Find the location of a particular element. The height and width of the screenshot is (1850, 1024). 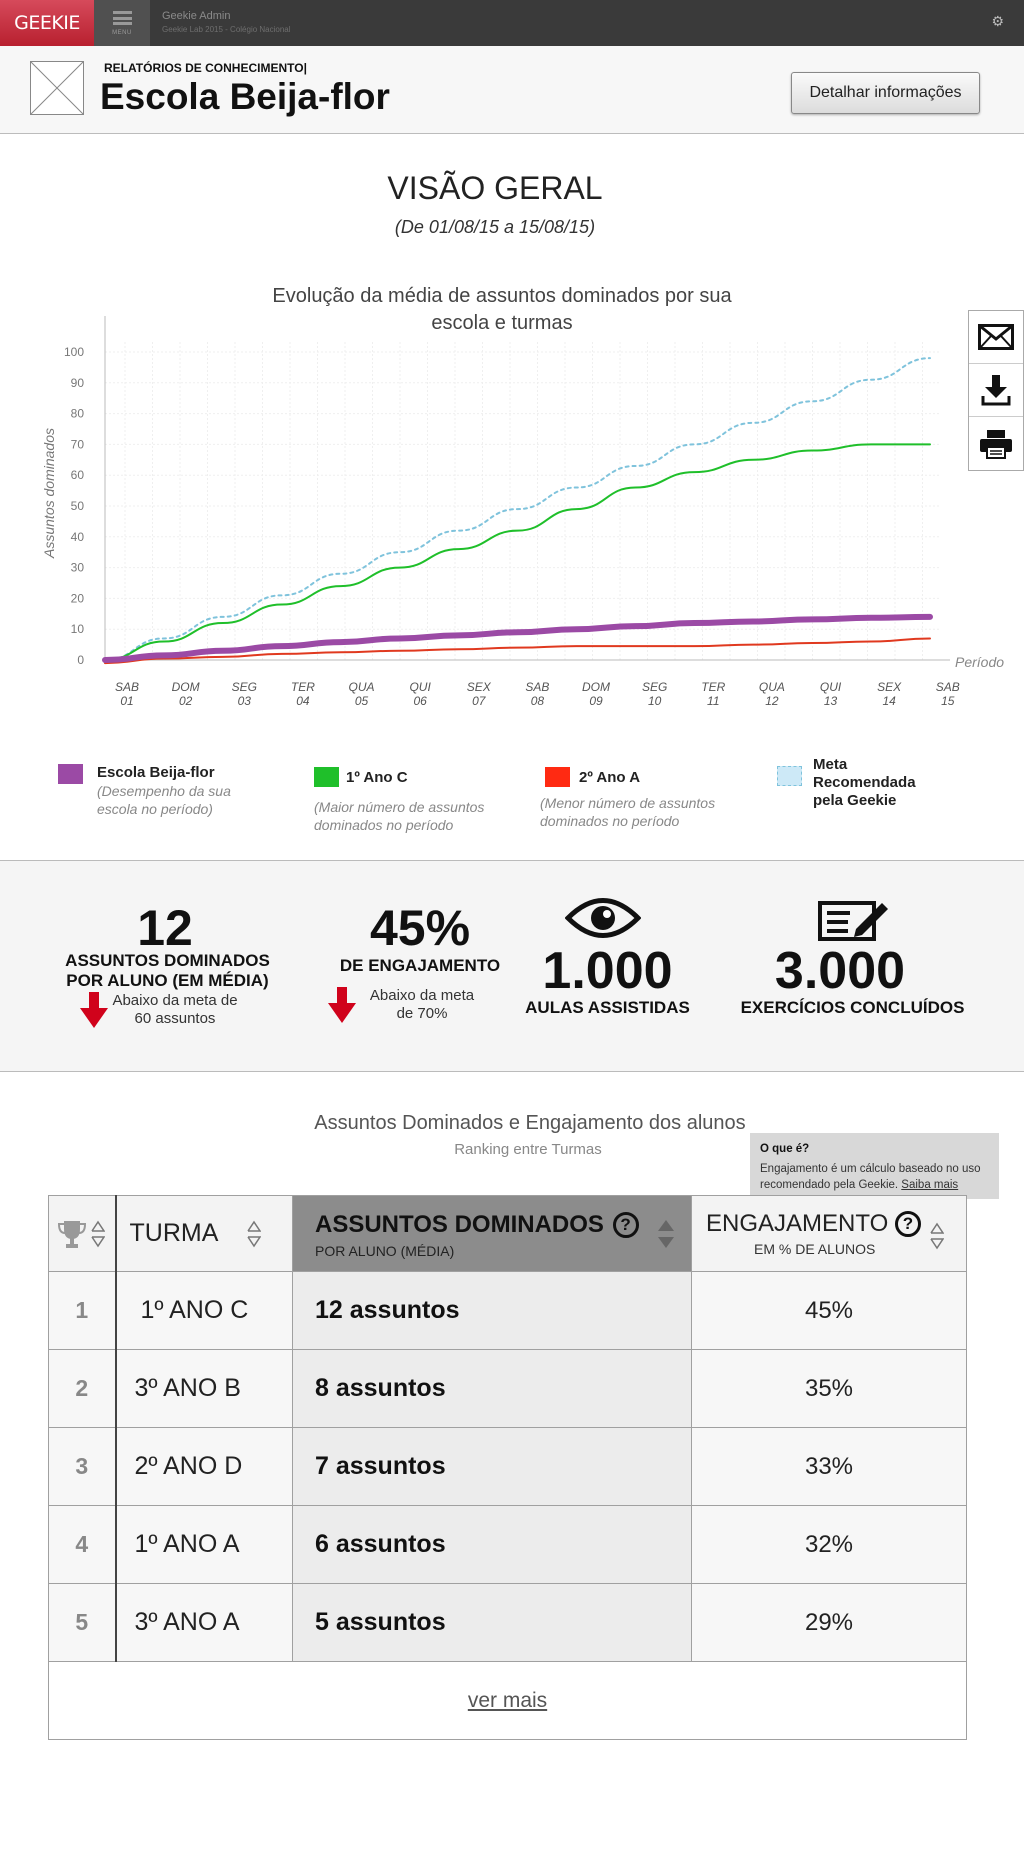

x-tick-date: 03 is located at coordinates (245, 701).